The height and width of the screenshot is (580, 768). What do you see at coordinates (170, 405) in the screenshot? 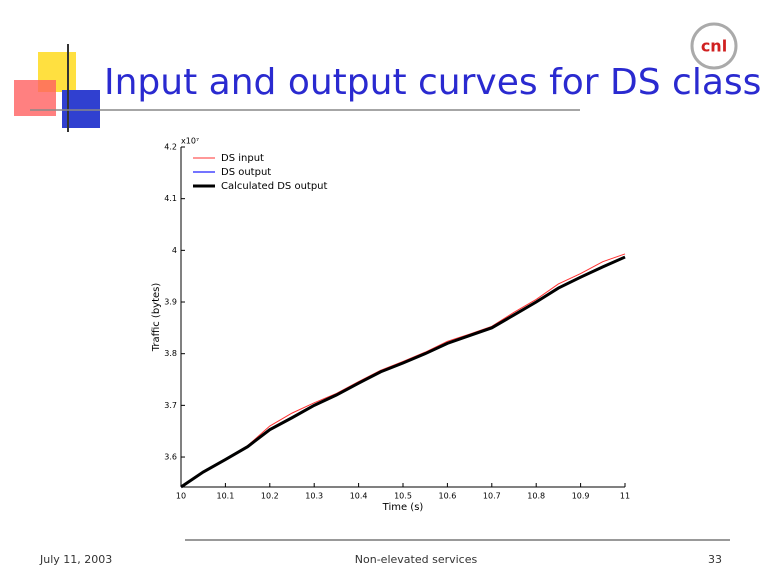
I see `y-tick-label: 3.7` at bounding box center [170, 405].